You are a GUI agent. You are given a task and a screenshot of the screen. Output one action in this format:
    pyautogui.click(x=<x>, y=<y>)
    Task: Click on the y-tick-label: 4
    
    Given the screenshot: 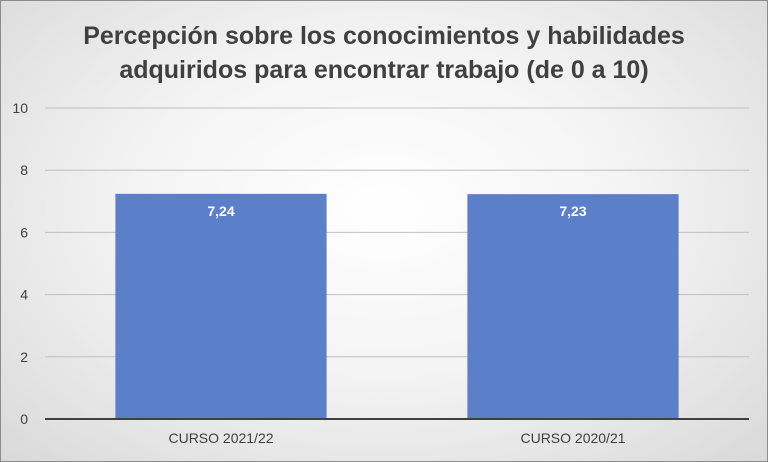 What is the action you would take?
    pyautogui.click(x=24, y=295)
    